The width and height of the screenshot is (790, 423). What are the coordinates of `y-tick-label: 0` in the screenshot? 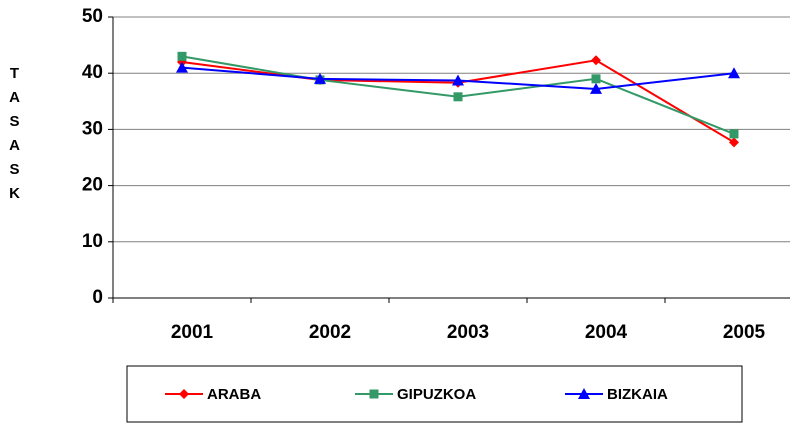 It's located at (97, 297).